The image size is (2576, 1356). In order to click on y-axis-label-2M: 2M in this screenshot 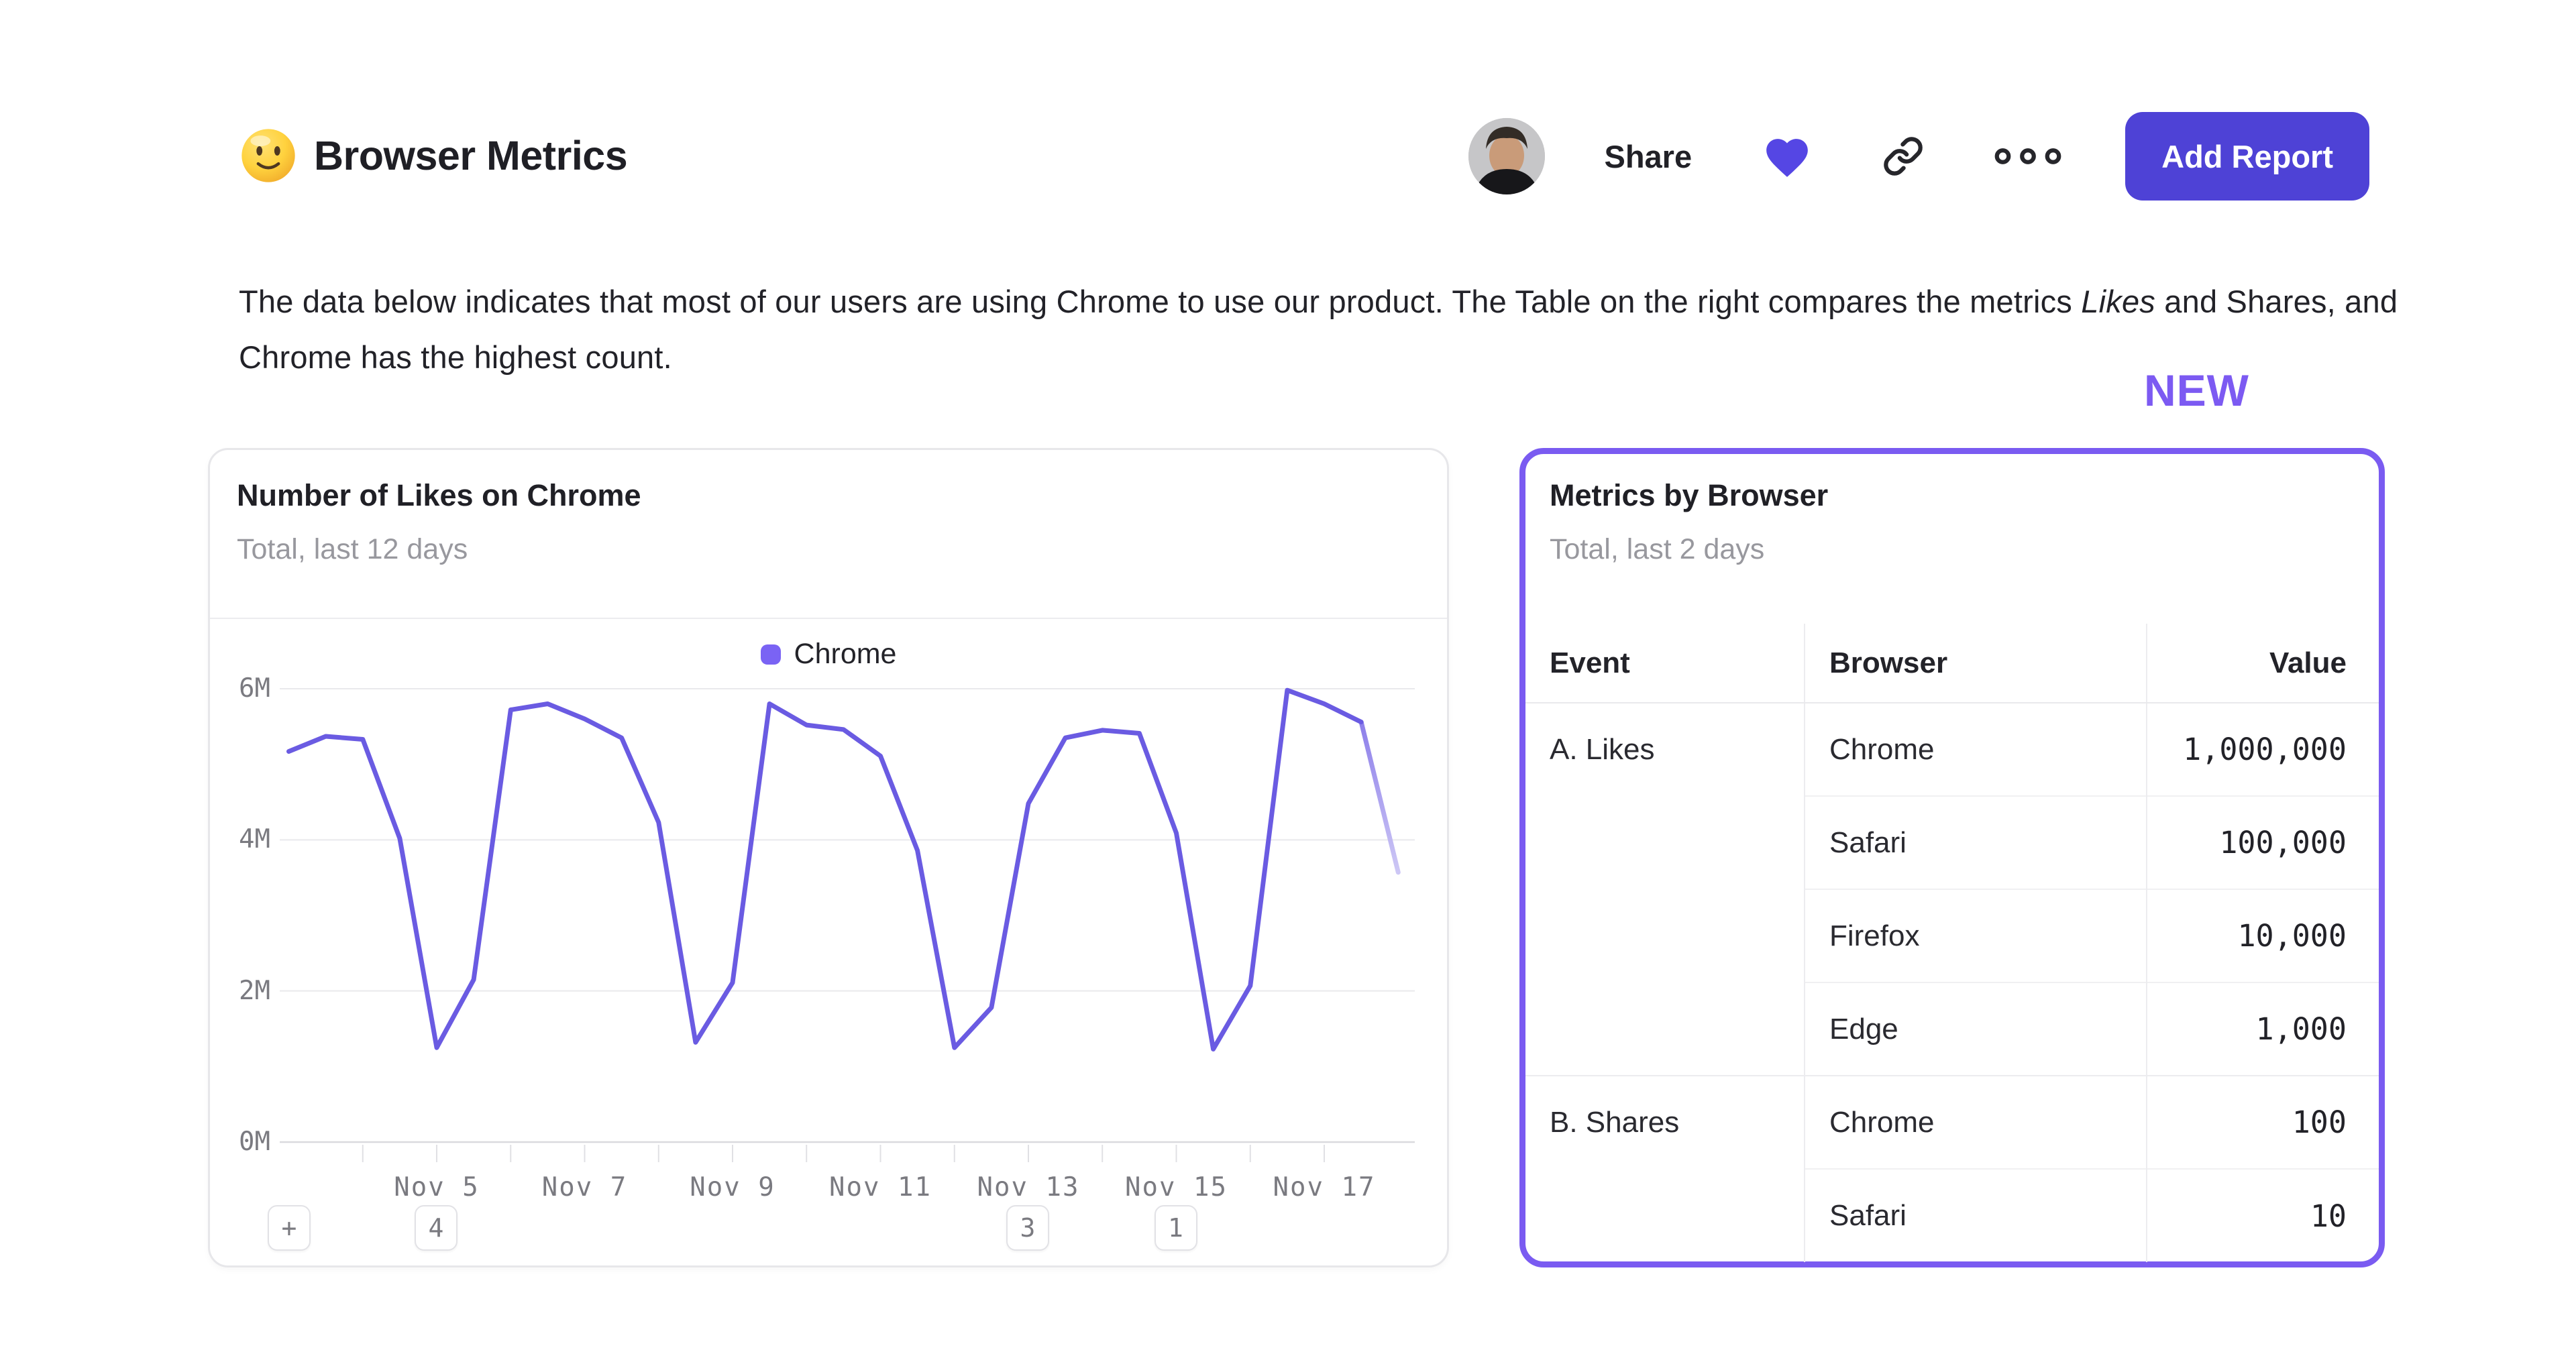, I will do `click(254, 990)`.